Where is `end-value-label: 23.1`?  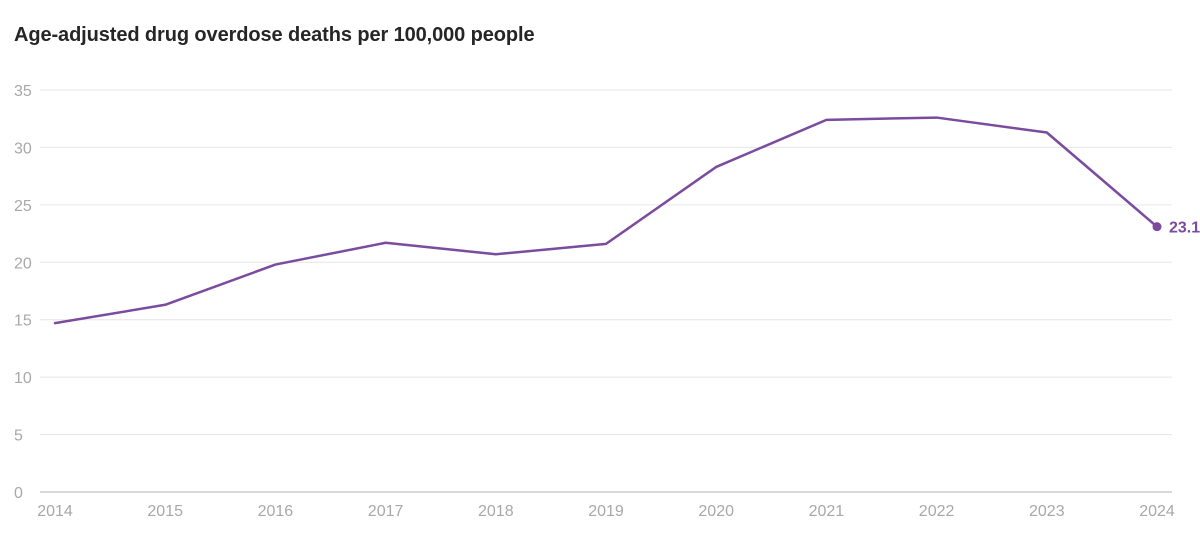 end-value-label: 23.1 is located at coordinates (1184, 228).